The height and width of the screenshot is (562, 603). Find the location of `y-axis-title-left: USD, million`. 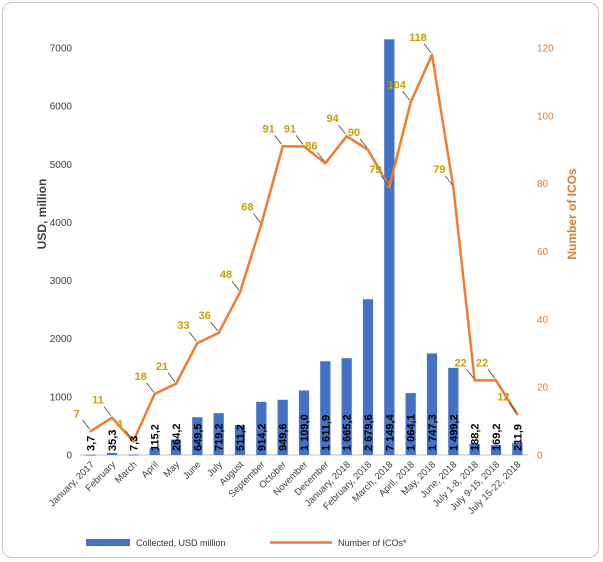

y-axis-title-left: USD, million is located at coordinates (42, 214).